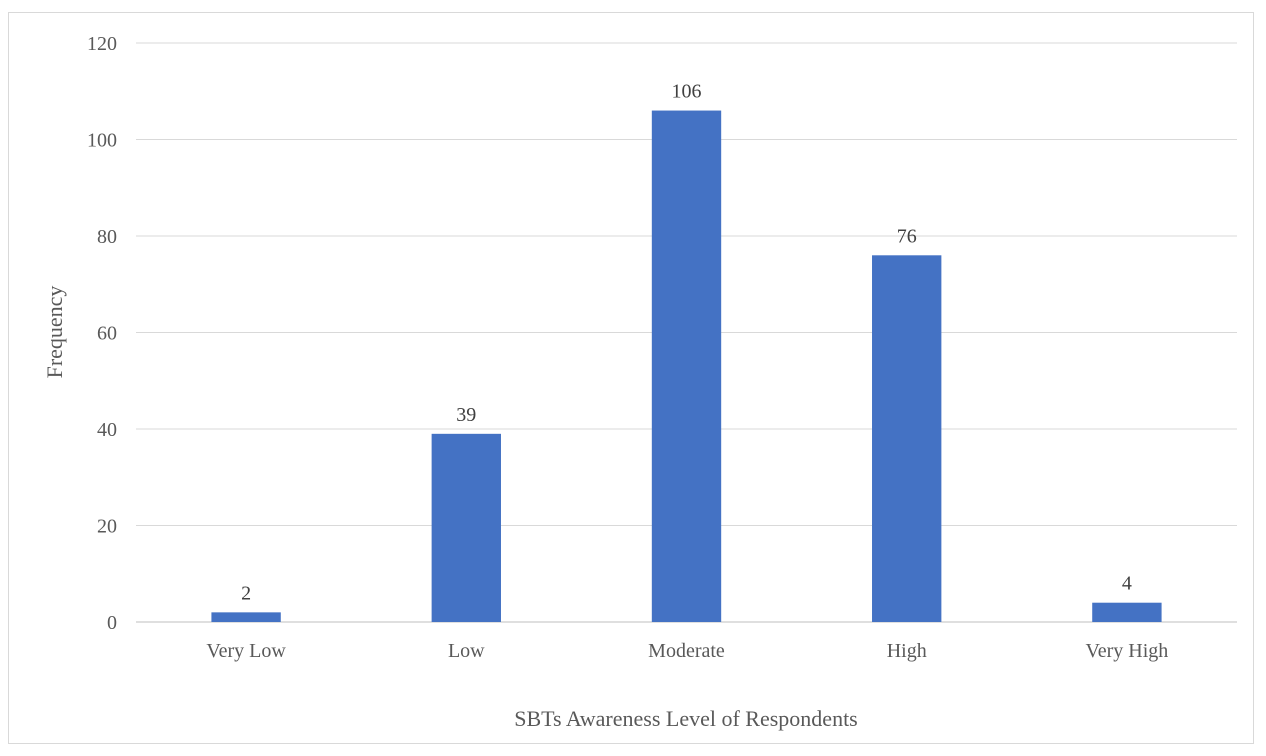 The height and width of the screenshot is (756, 1266). What do you see at coordinates (102, 44) in the screenshot?
I see `y-tick-label: 120` at bounding box center [102, 44].